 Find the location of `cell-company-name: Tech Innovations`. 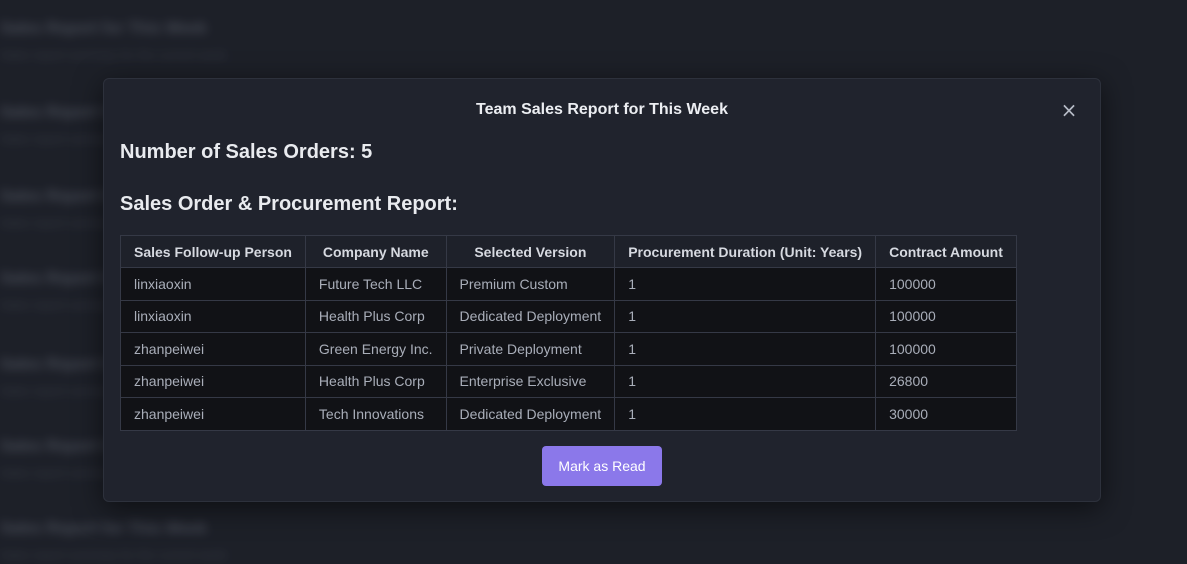

cell-company-name: Tech Innovations is located at coordinates (375, 414).